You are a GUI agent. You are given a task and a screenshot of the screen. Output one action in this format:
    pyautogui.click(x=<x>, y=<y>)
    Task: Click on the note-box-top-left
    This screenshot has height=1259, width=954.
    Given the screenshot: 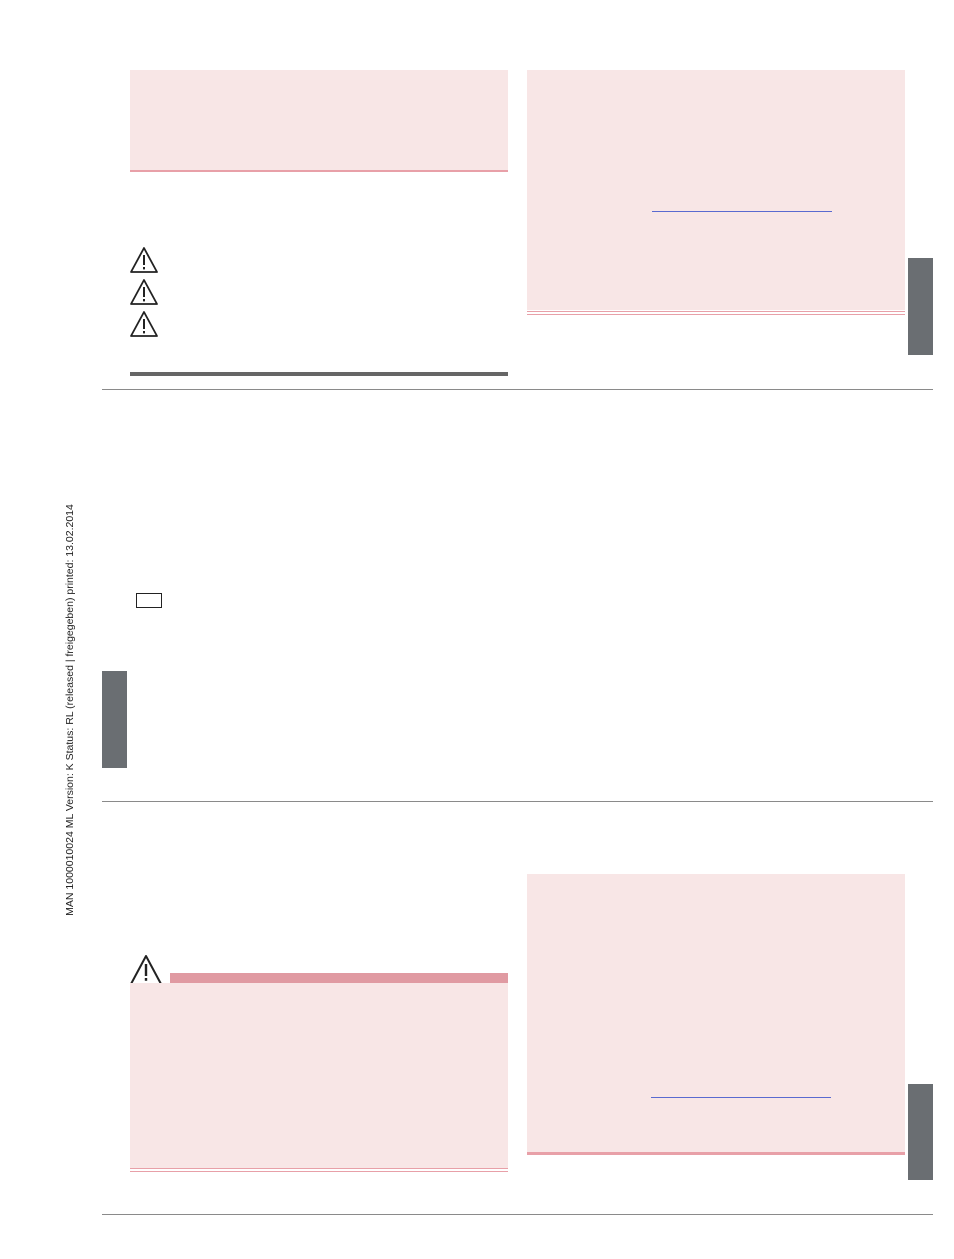 What is the action you would take?
    pyautogui.click(x=319, y=120)
    